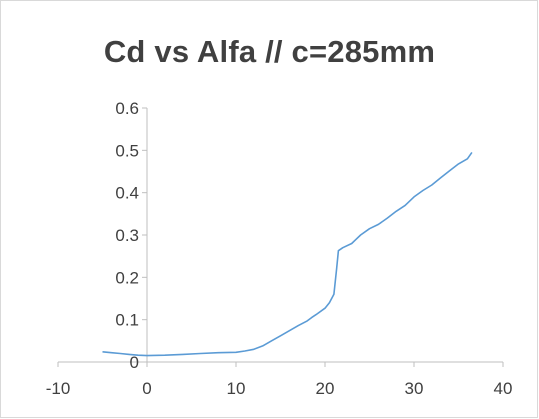  I want to click on x-tick-label: 30, so click(414, 388).